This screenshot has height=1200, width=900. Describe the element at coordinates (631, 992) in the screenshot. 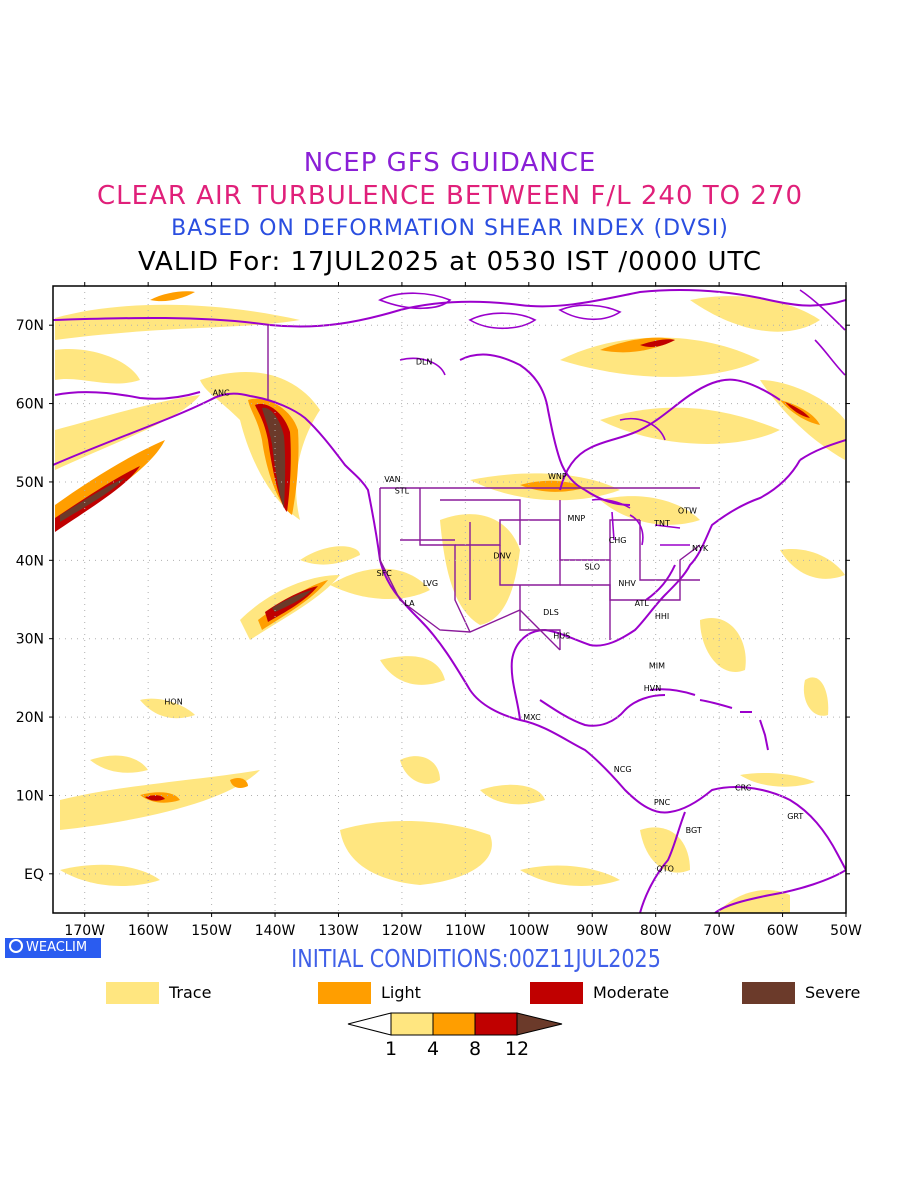

I see `legend-label: Moderate` at that location.